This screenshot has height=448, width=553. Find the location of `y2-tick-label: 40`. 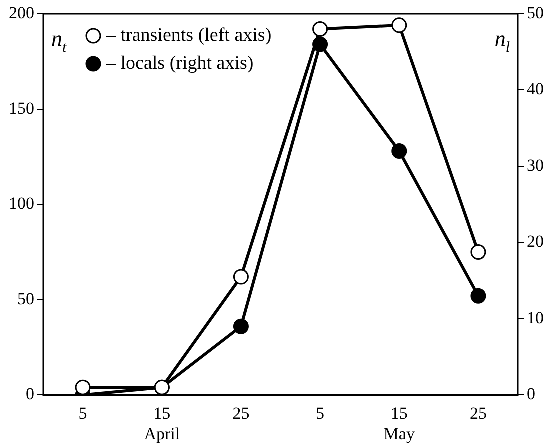

y2-tick-label: 40 is located at coordinates (535, 89).